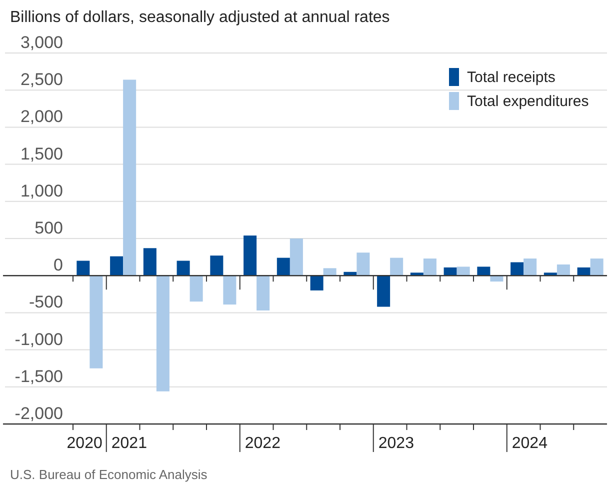 The image size is (611, 486). Describe the element at coordinates (129, 443) in the screenshot. I see `x-tick-label: 2021` at that location.